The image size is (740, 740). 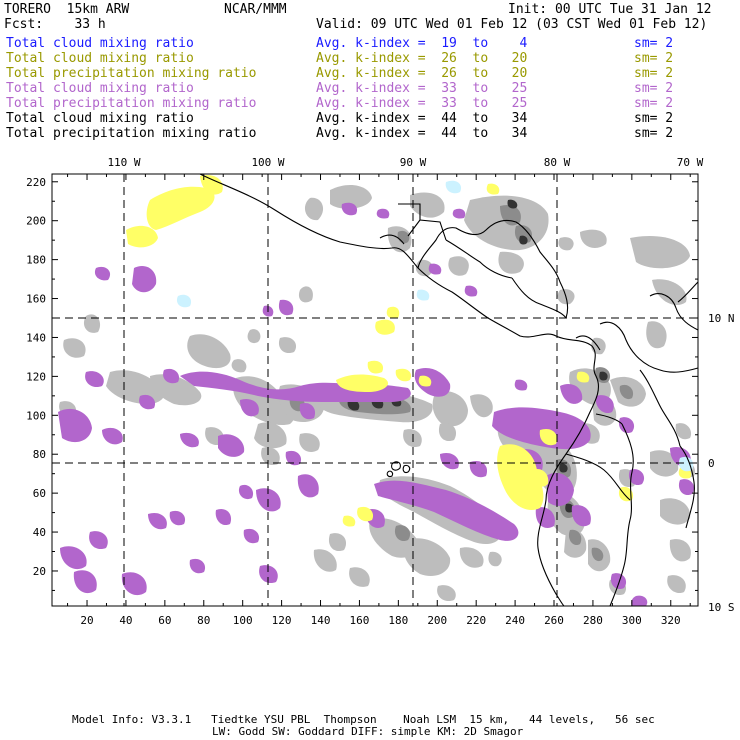 I want to click on model-title: TORERO 15km ARW, so click(x=67, y=9).